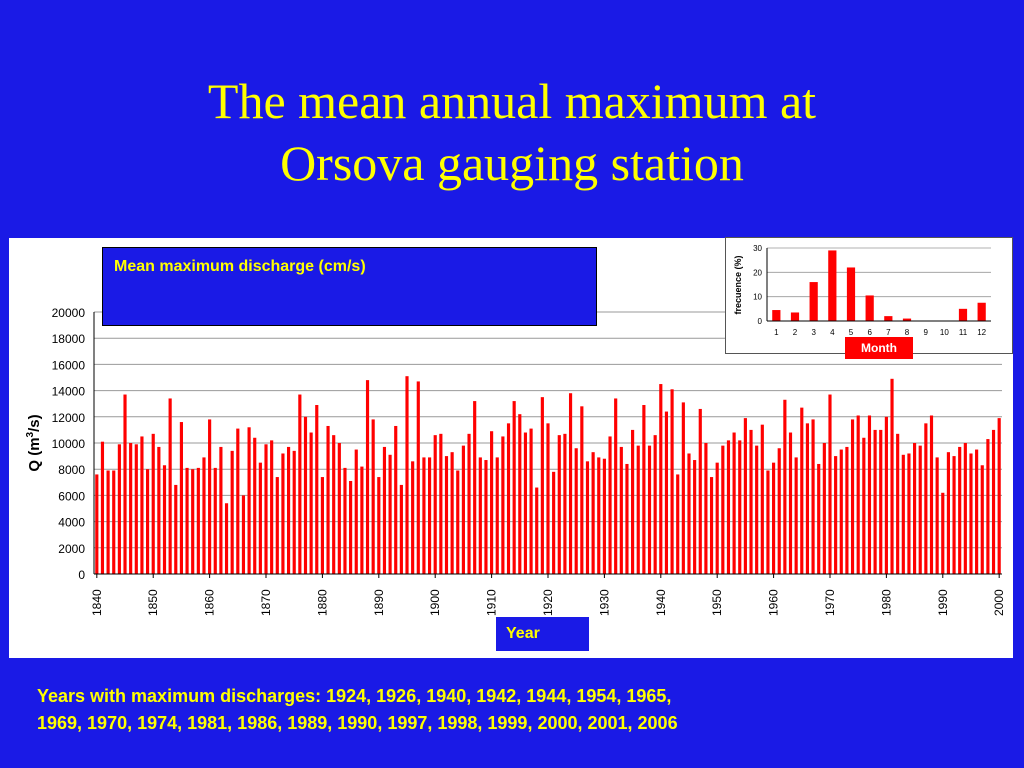 This screenshot has height=768, width=1024. Describe the element at coordinates (832, 332) in the screenshot. I see `inset-x-tick-label: 4` at that location.